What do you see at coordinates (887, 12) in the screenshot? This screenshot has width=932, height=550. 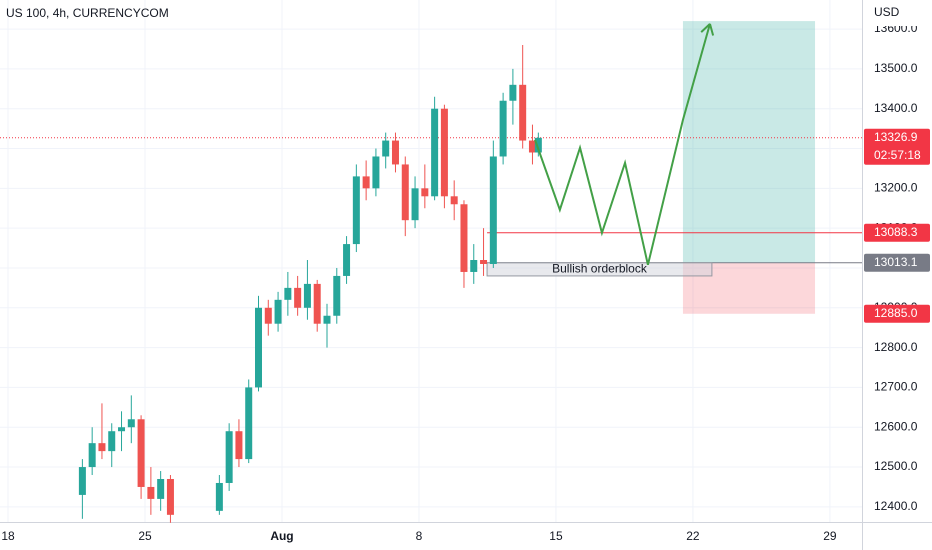 I see `currency: USD` at bounding box center [887, 12].